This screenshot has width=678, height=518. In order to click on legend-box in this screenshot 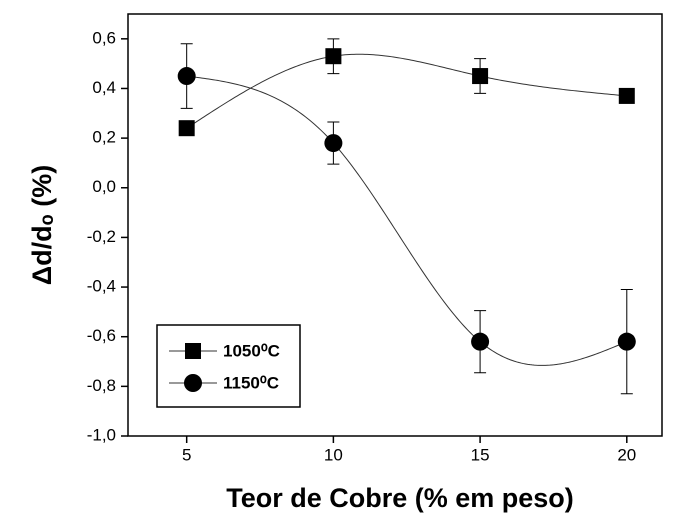, I will do `click(228, 366)`.